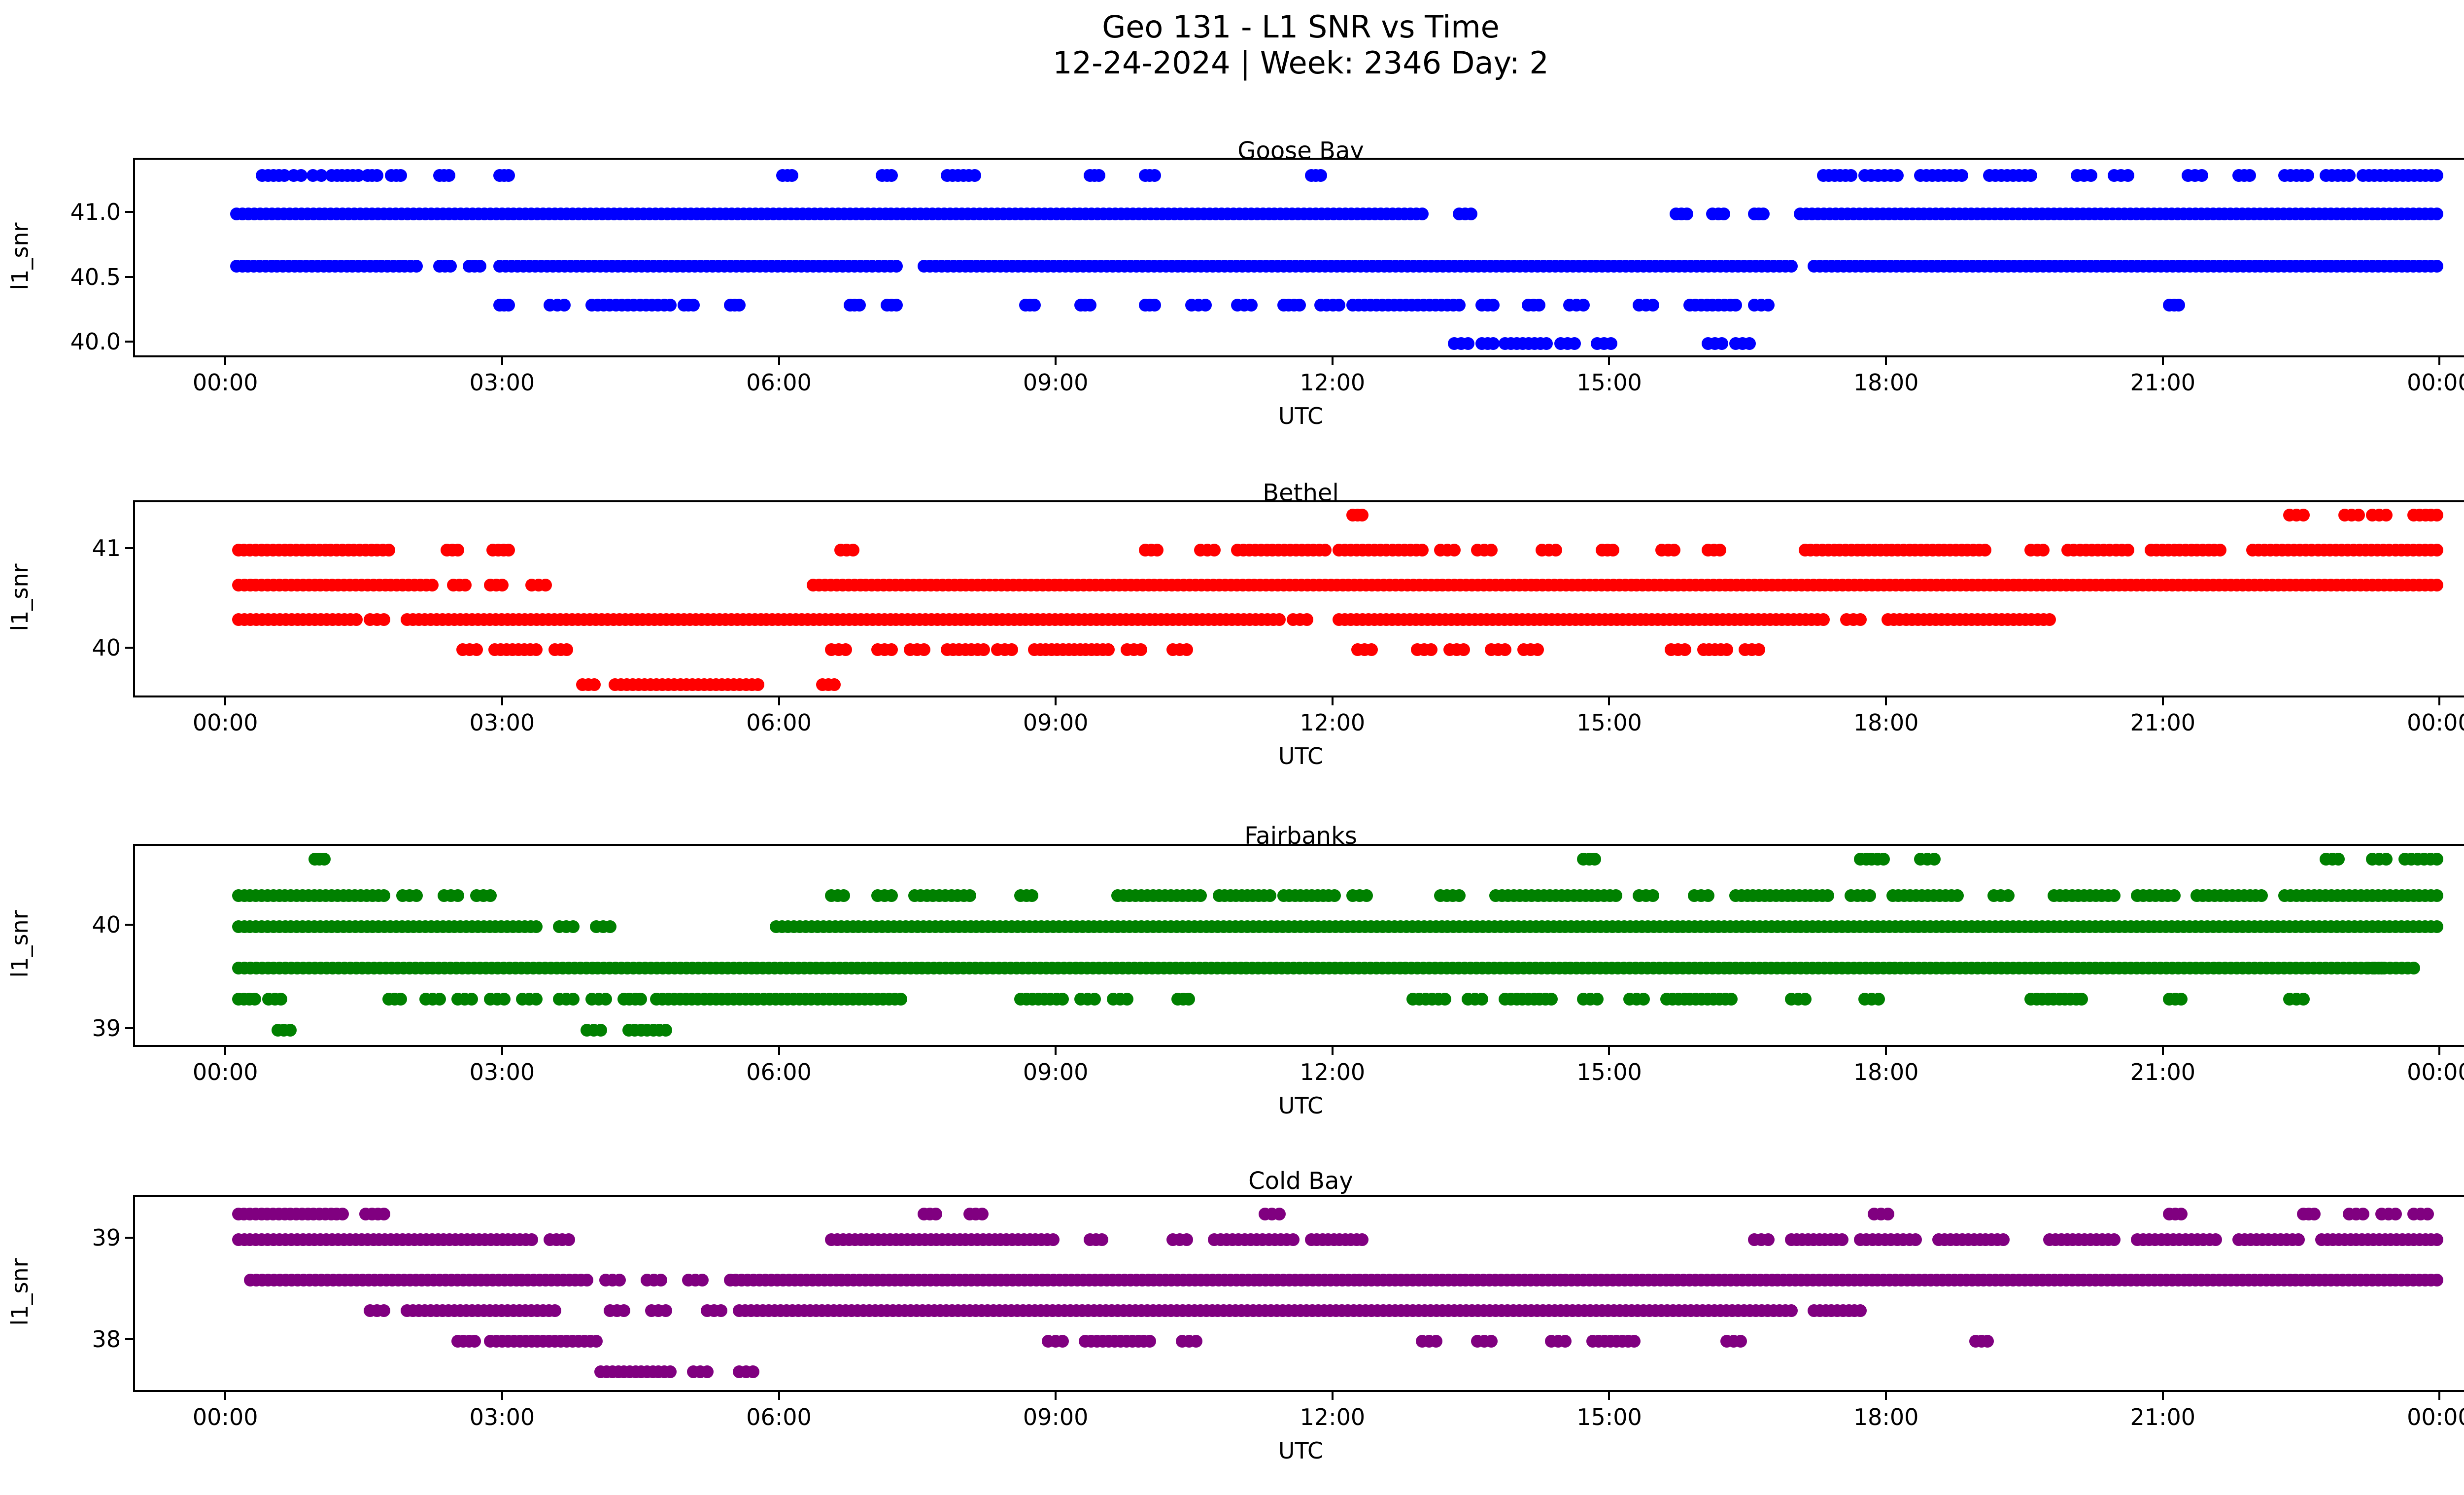  Describe the element at coordinates (129, 548) in the screenshot. I see `y-axis-tick-mark` at that location.